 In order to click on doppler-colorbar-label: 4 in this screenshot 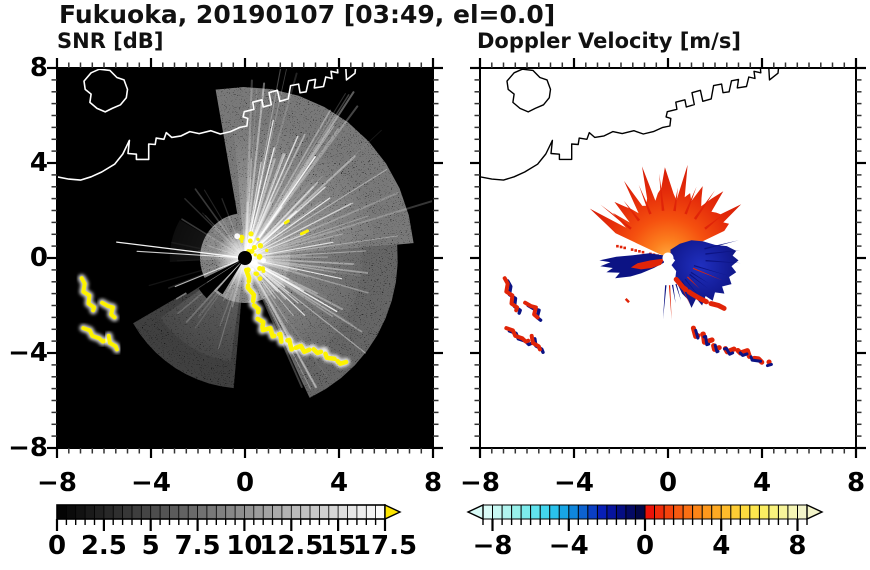, I will do `click(721, 546)`.